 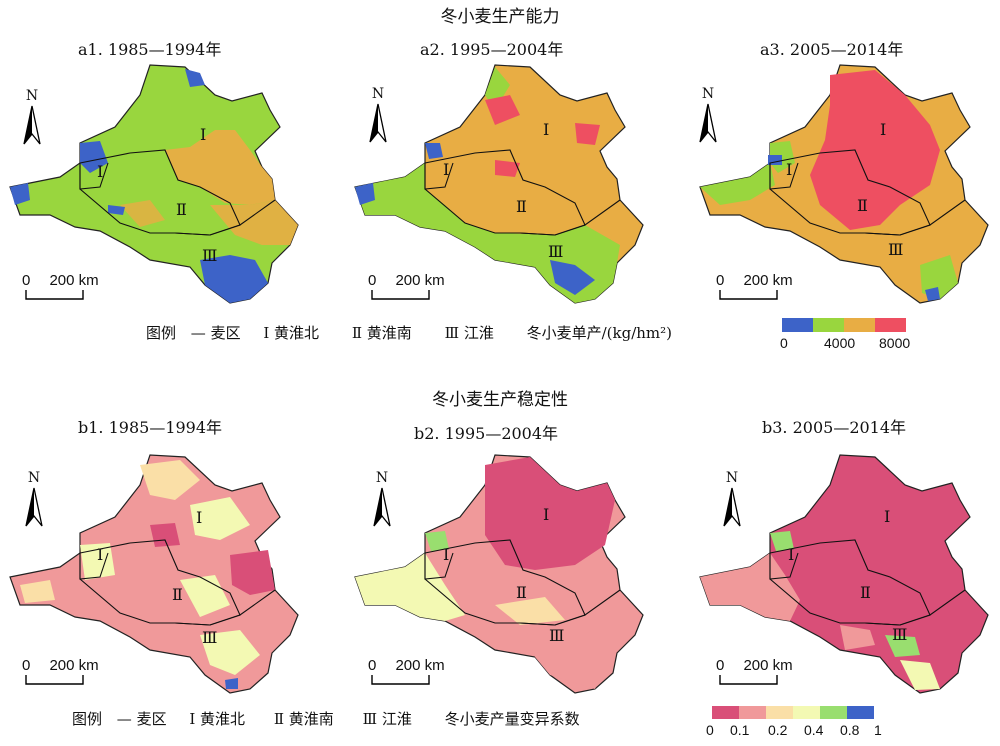 What do you see at coordinates (150, 427) in the screenshot?
I see `map-b1-label: b1. 1985—1994年` at bounding box center [150, 427].